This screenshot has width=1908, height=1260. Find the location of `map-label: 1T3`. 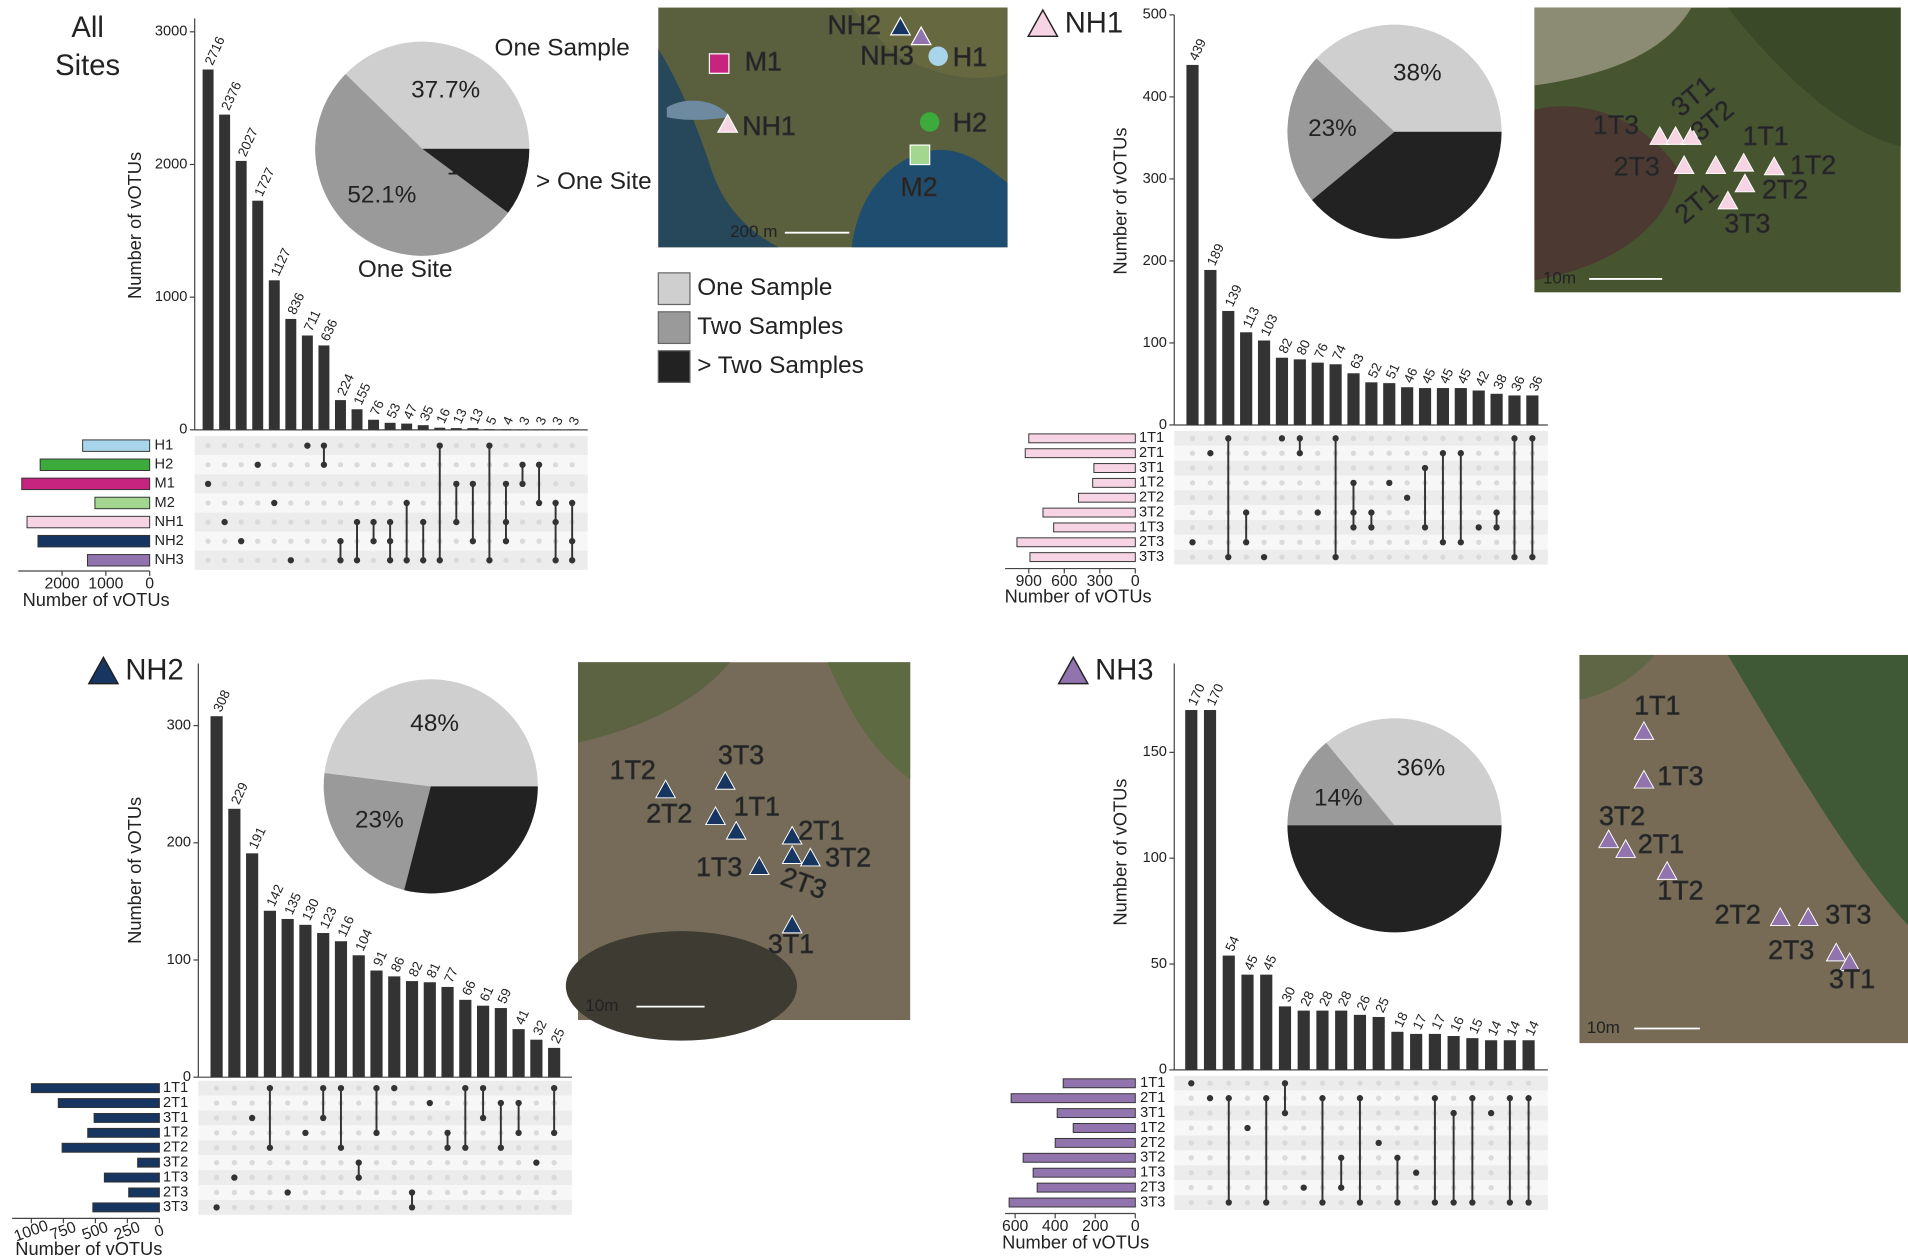

map-label: 1T3 is located at coordinates (1680, 776).